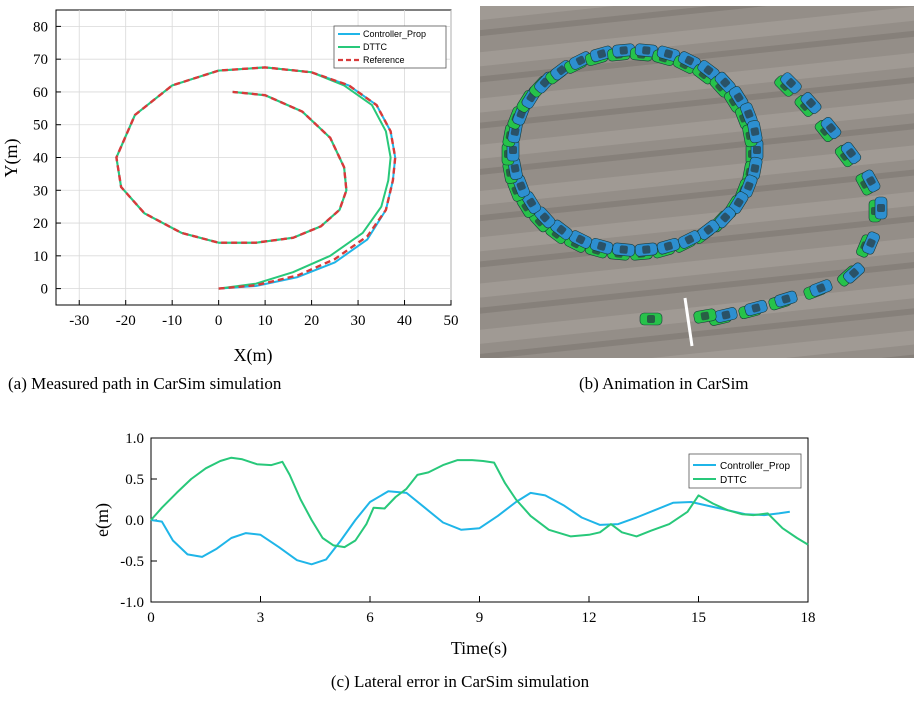 The image size is (920, 705). I want to click on x-axis-label: Time(s), so click(479, 648).